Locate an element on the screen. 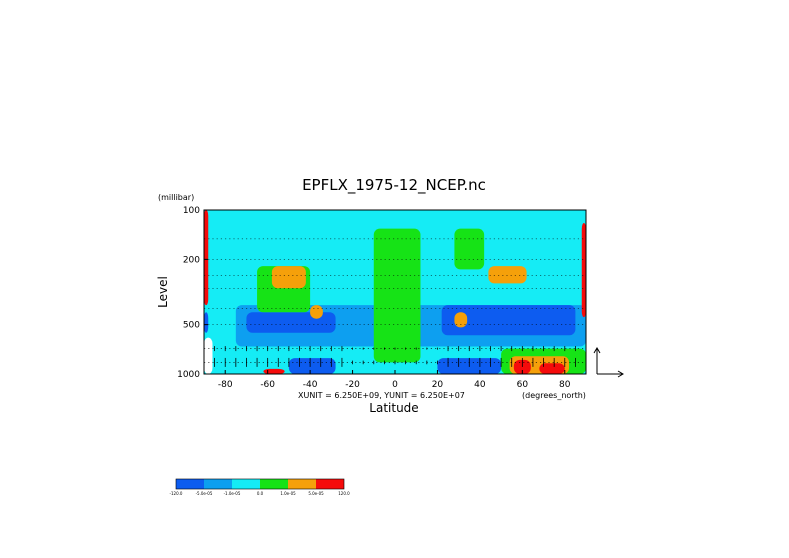 This screenshot has width=789, height=558. x-tick-label: 60 is located at coordinates (523, 385).